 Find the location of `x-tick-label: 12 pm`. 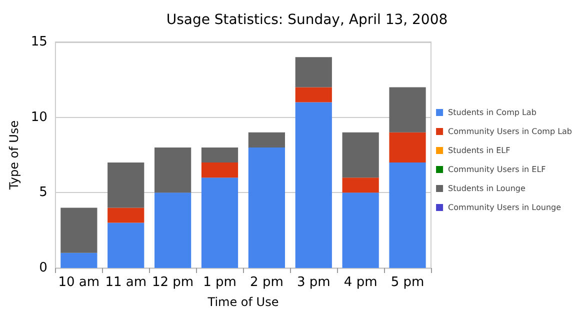

x-tick-label: 12 pm is located at coordinates (173, 282).